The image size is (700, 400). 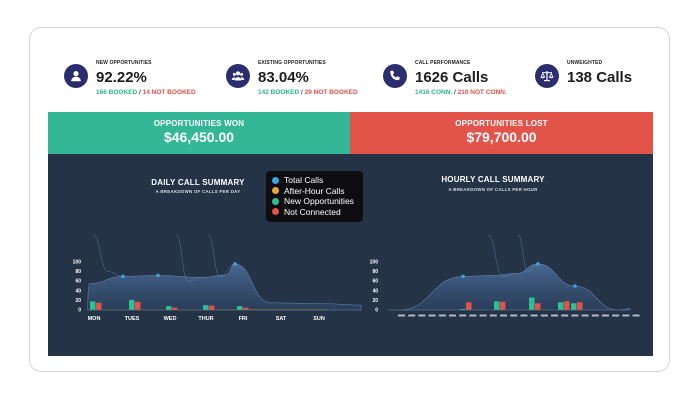 I want to click on x-tick-label: SUN, so click(x=319, y=319).